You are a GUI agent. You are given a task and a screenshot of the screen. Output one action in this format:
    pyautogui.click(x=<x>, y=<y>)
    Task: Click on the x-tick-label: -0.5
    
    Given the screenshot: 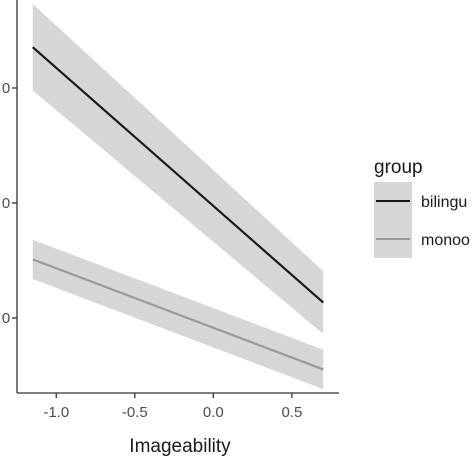 What is the action you would take?
    pyautogui.click(x=135, y=412)
    